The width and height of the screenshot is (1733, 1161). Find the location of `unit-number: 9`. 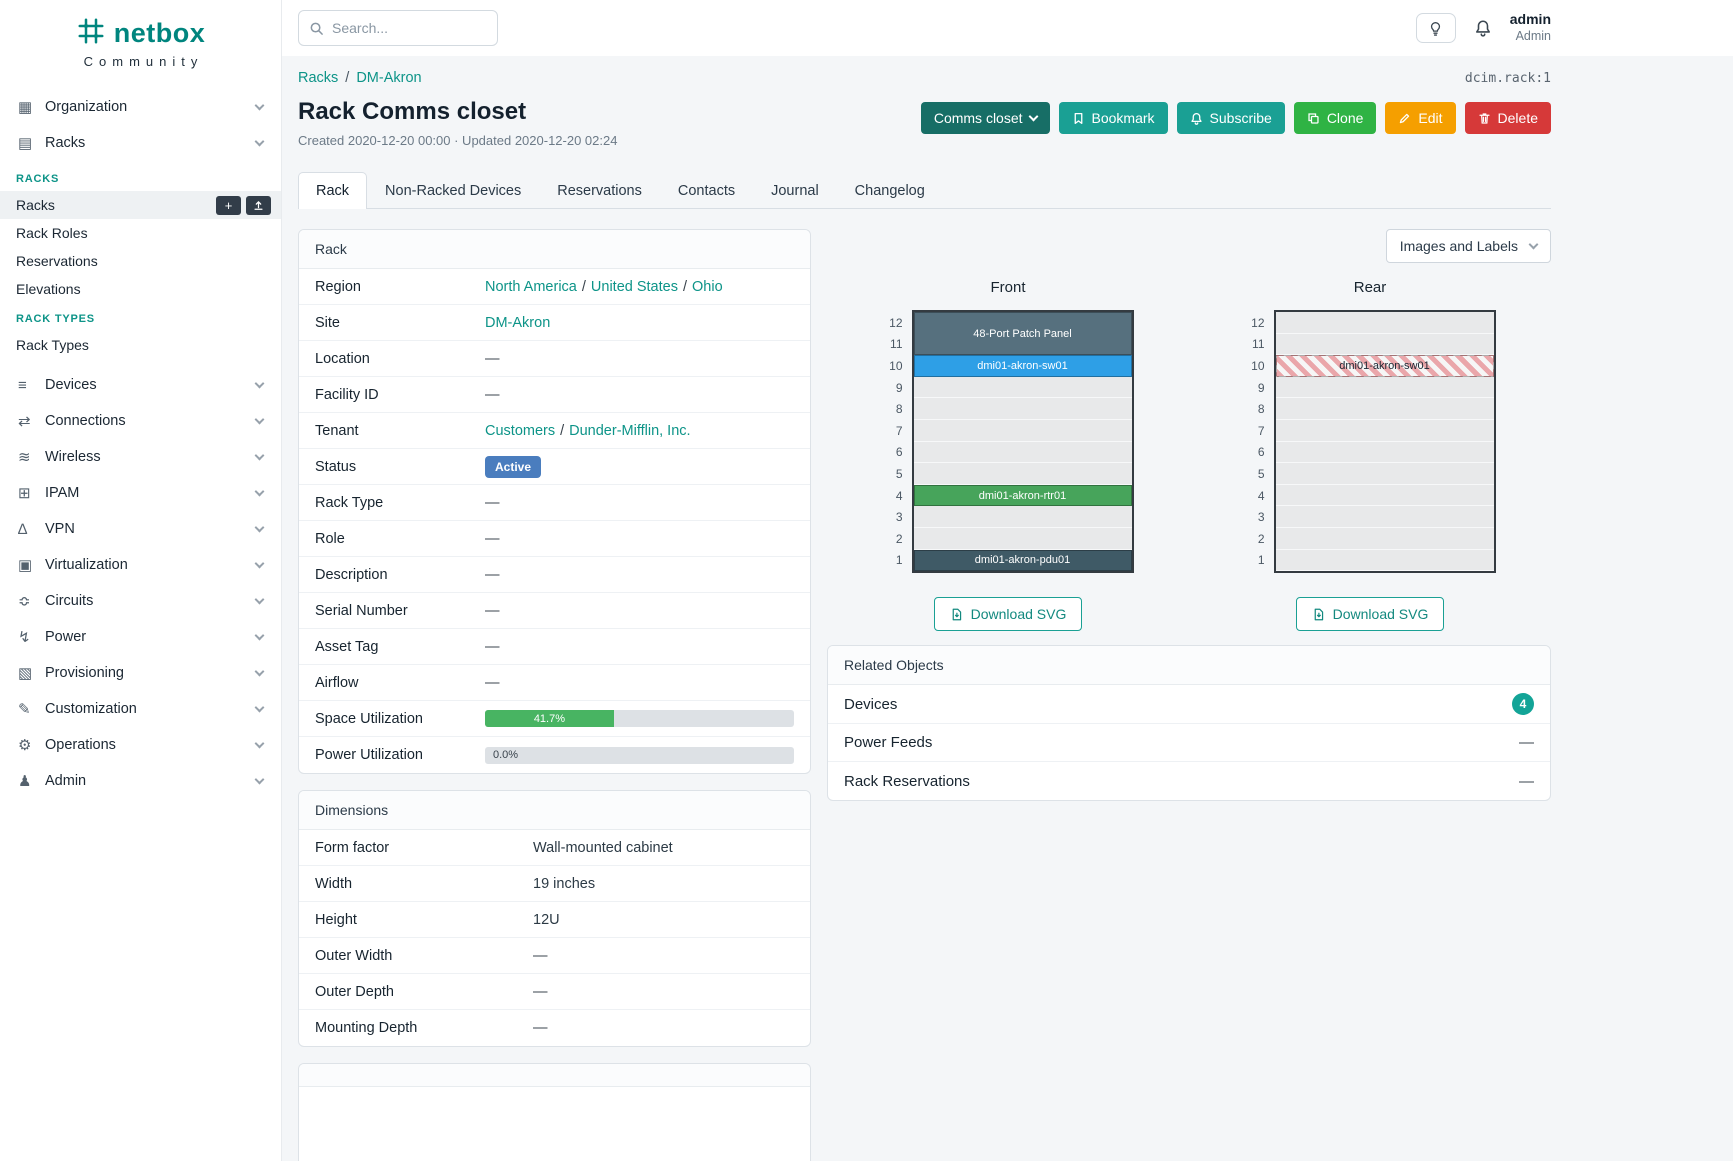

unit-number: 9 is located at coordinates (1261, 387).